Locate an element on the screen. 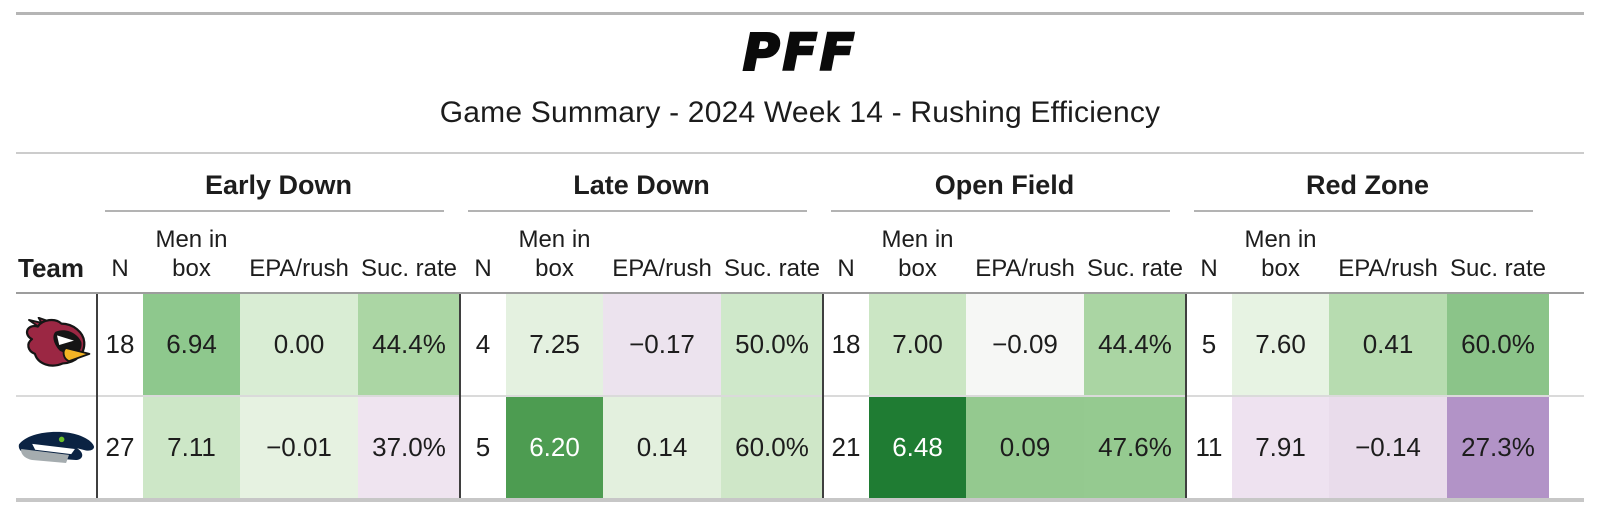 The width and height of the screenshot is (1600, 525). stat-cell-n: 21 is located at coordinates (846, 447).